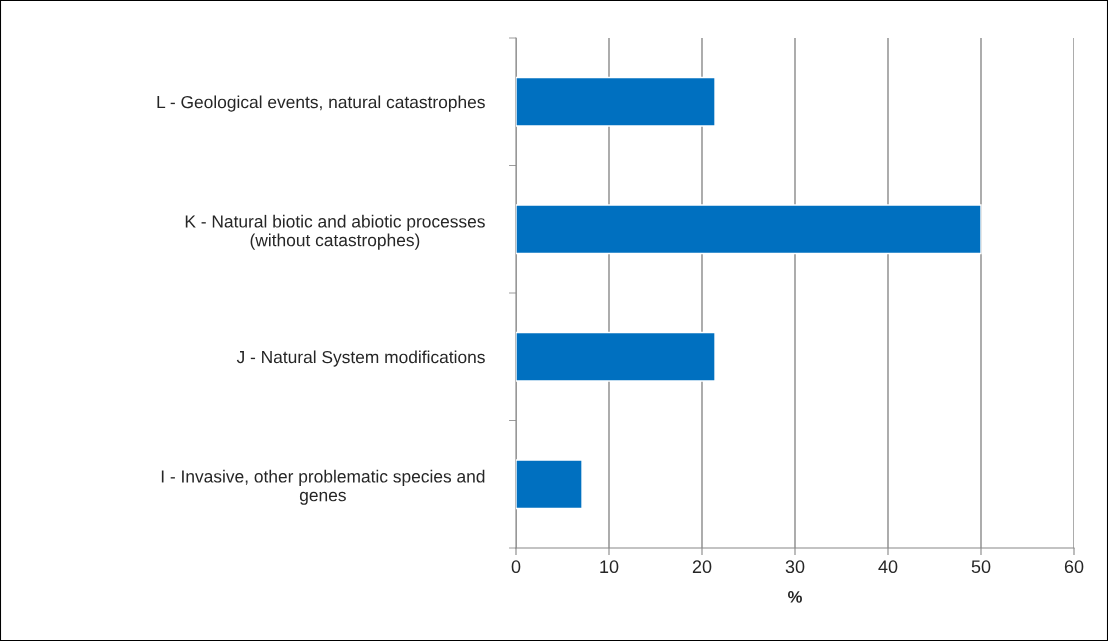 Image resolution: width=1108 pixels, height=641 pixels. I want to click on y-tick-label: I - Invasive, other problematic species and genes, so click(323, 487).